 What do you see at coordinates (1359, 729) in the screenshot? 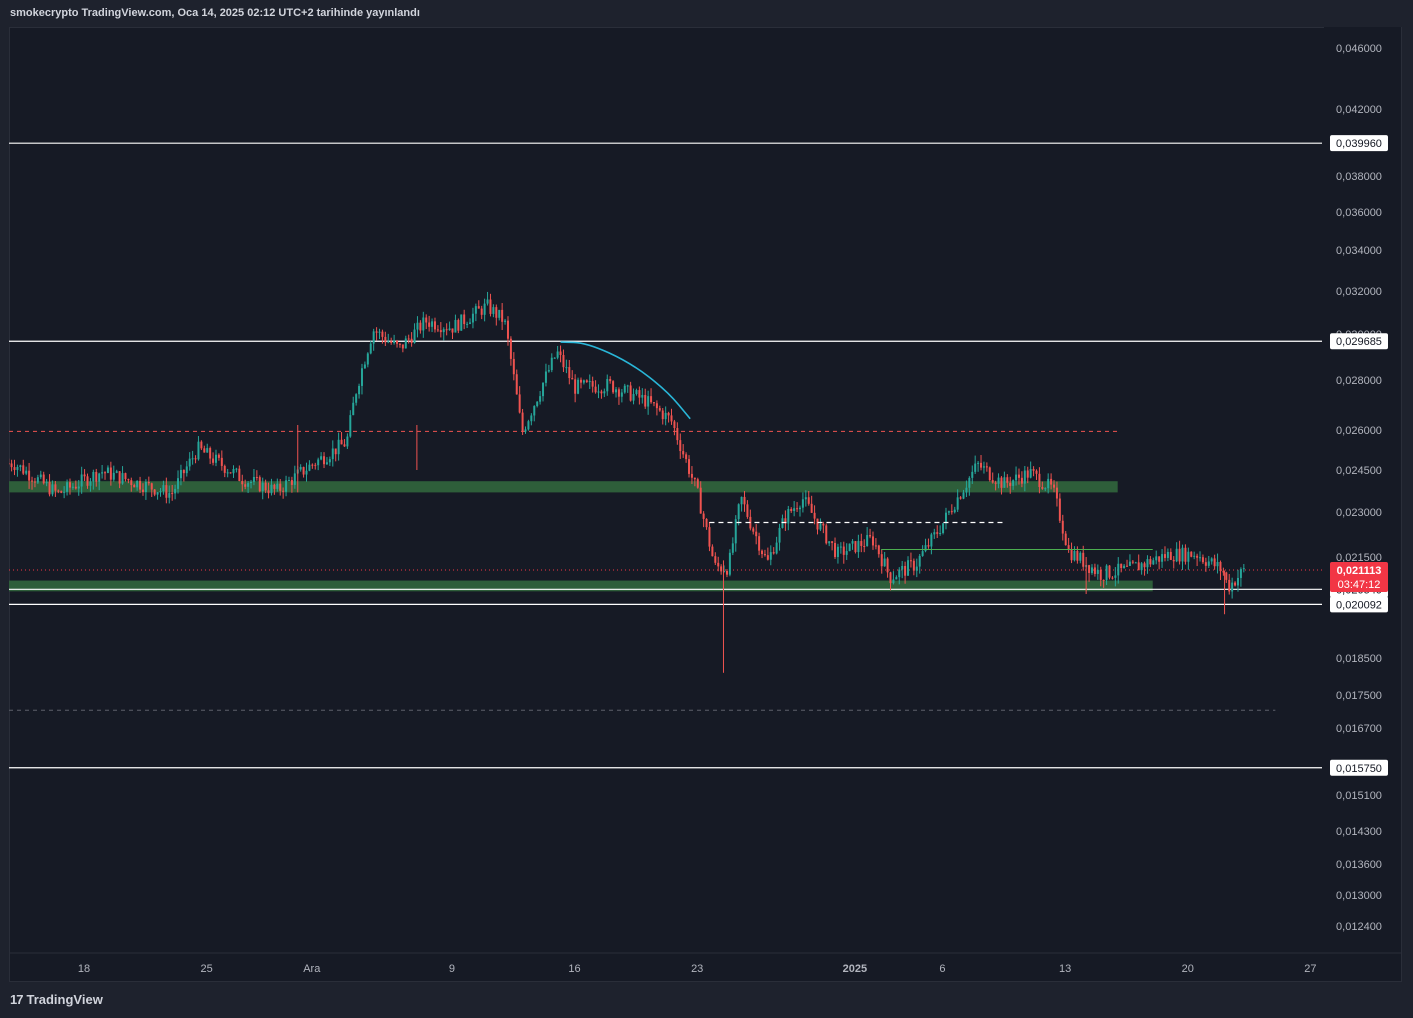
I see `y-tick-label: 0,016700` at bounding box center [1359, 729].